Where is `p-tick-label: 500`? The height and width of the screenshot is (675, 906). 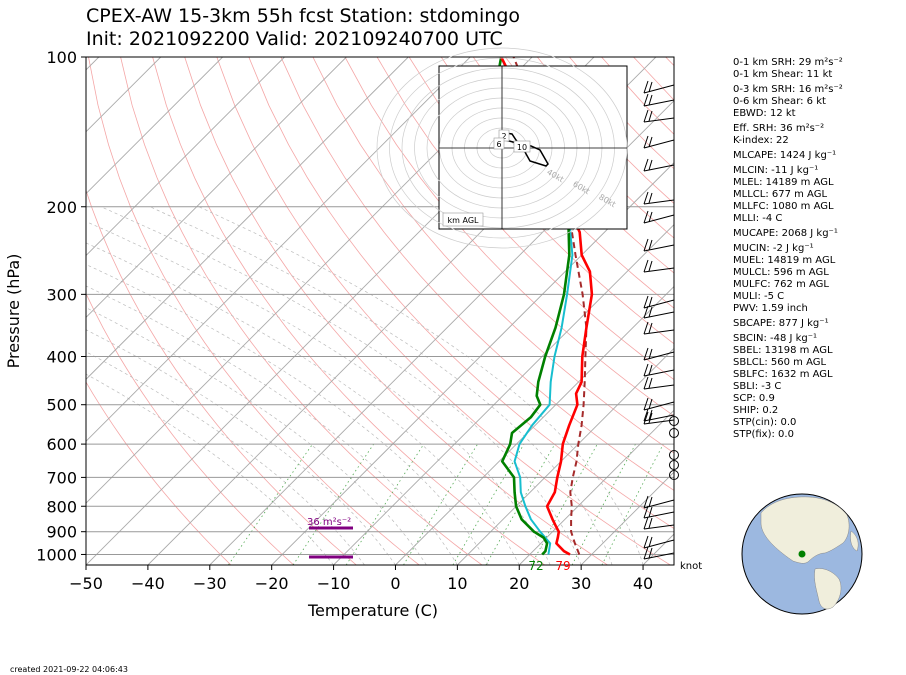
p-tick-label: 500 is located at coordinates (61, 405).